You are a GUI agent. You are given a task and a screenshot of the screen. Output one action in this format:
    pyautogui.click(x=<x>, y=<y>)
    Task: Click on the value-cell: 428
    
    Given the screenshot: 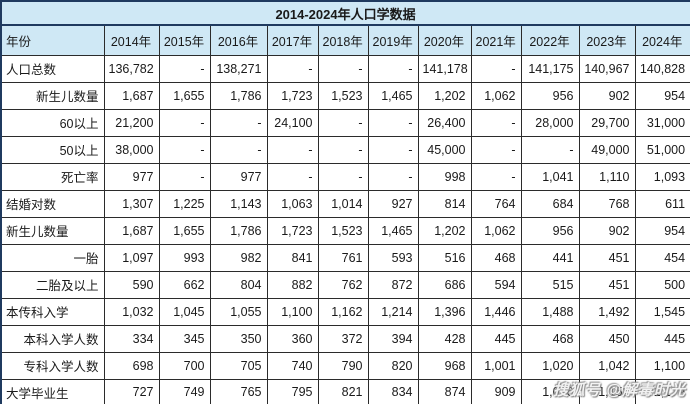 What is the action you would take?
    pyautogui.click(x=444, y=338)
    